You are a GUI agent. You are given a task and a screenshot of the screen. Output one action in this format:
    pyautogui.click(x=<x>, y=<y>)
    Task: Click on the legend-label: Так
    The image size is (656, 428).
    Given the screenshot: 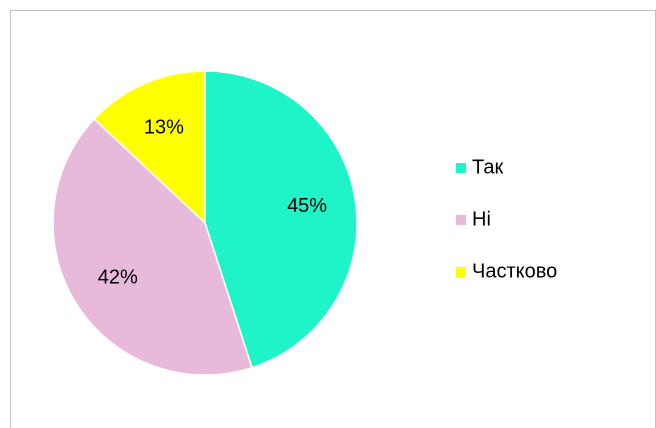 What is the action you would take?
    pyautogui.click(x=487, y=167)
    